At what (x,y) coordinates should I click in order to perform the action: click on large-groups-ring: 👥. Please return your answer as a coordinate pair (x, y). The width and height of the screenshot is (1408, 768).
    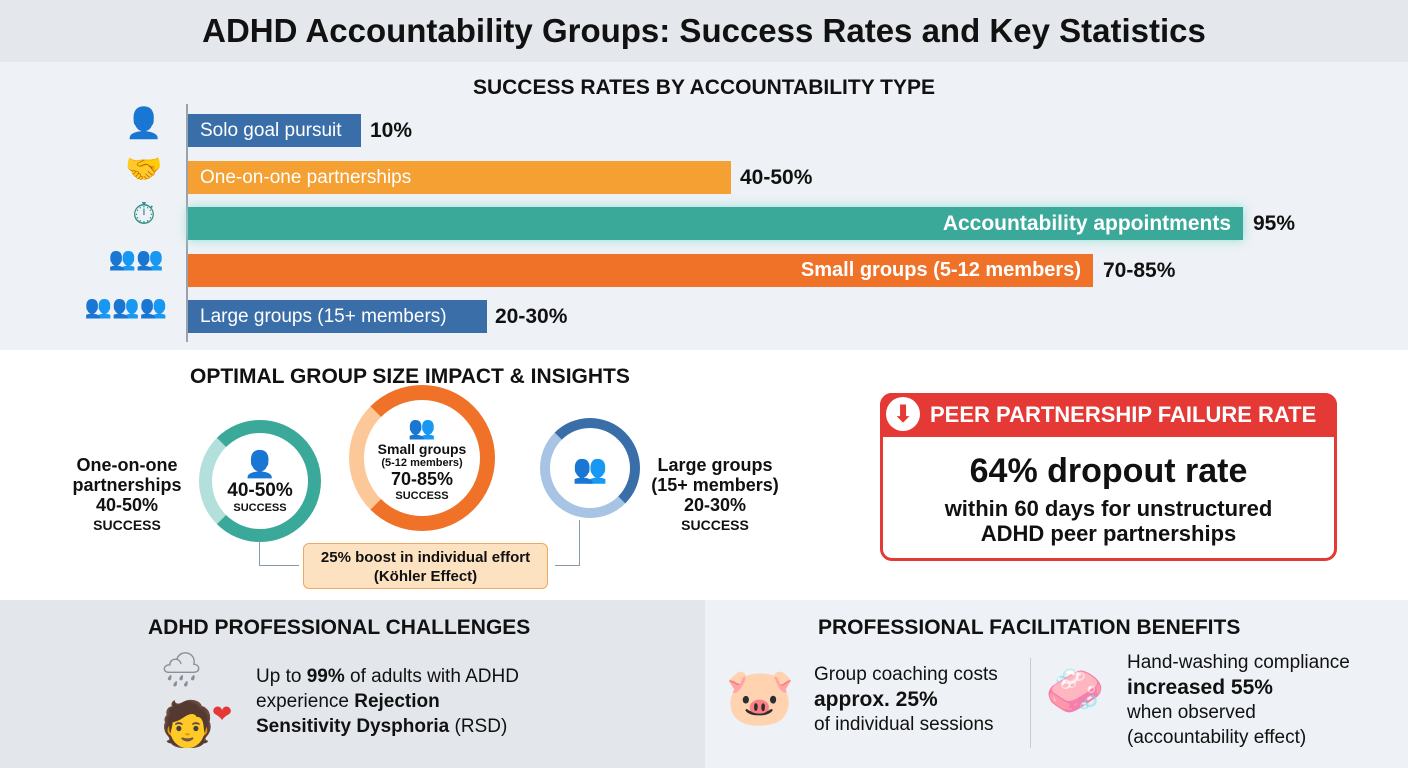
    Looking at the image, I should click on (590, 468).